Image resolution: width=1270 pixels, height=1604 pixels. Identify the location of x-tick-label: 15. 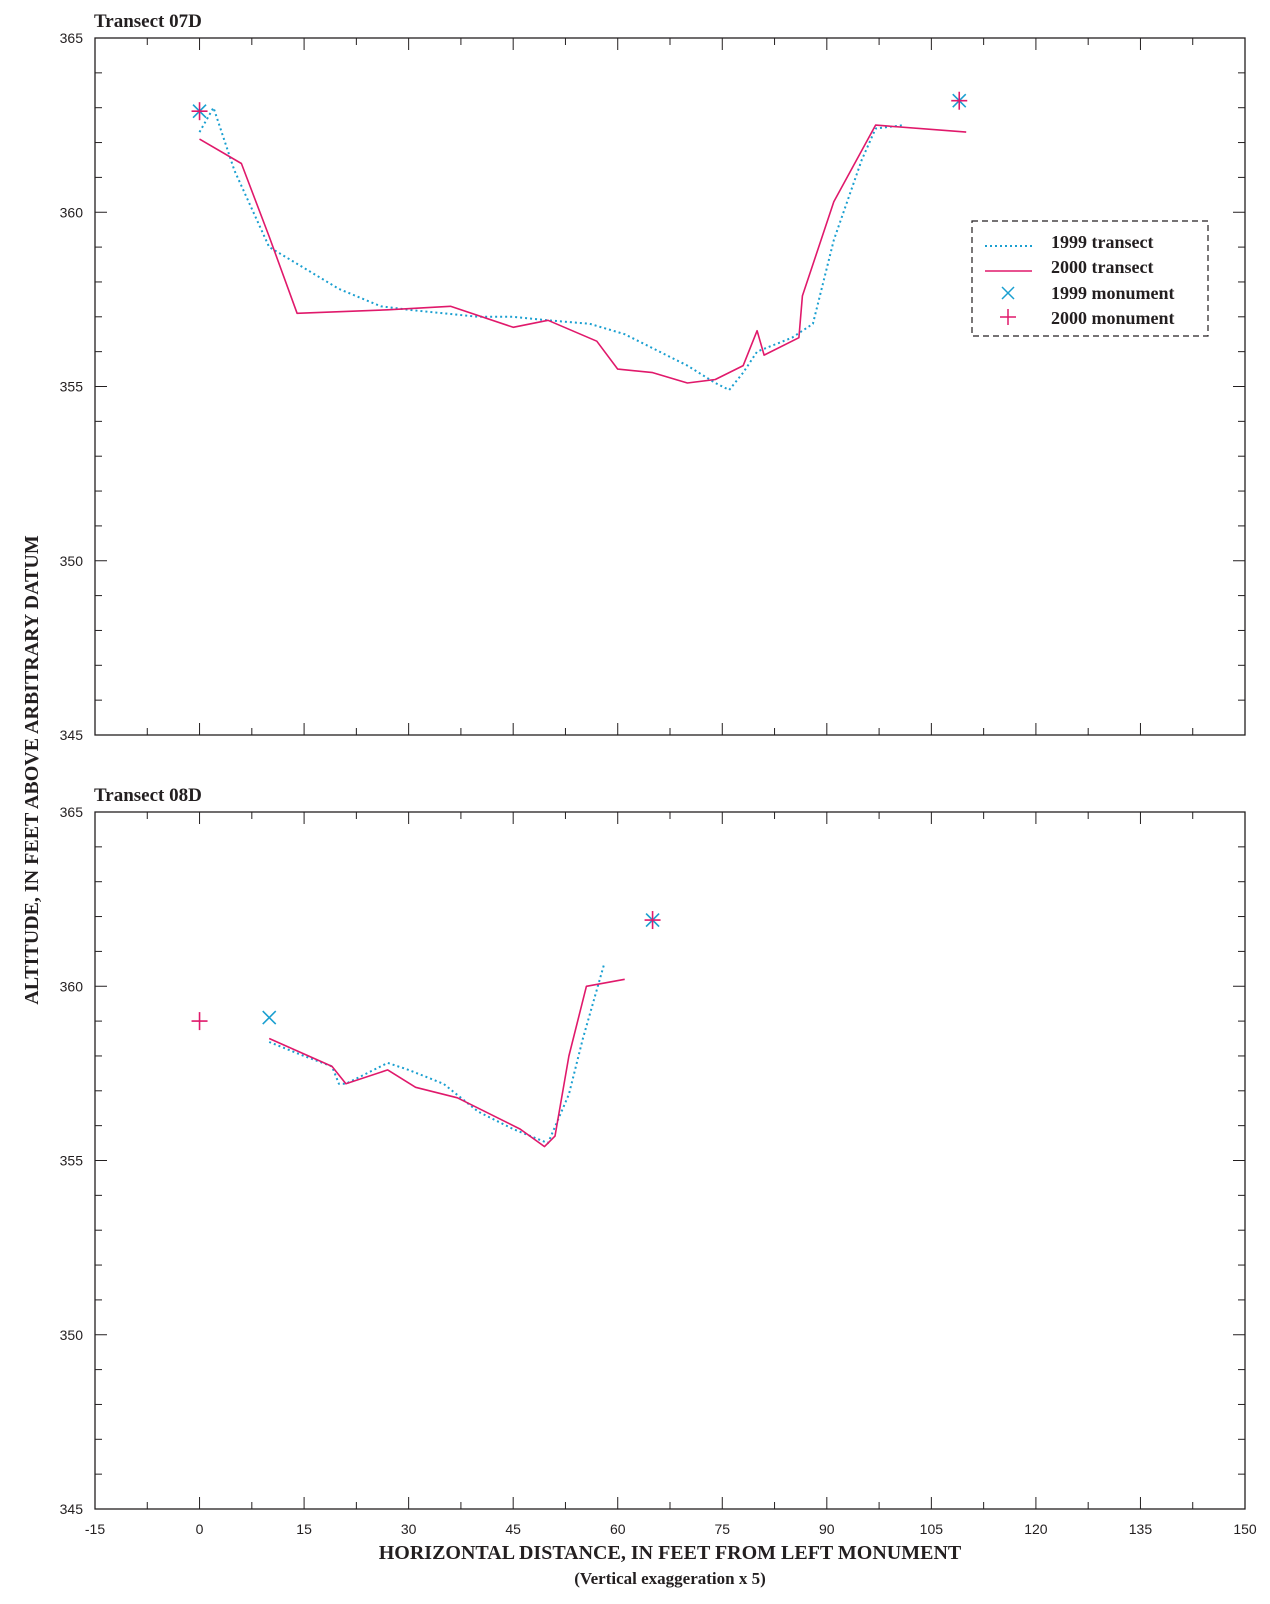
(304, 1529).